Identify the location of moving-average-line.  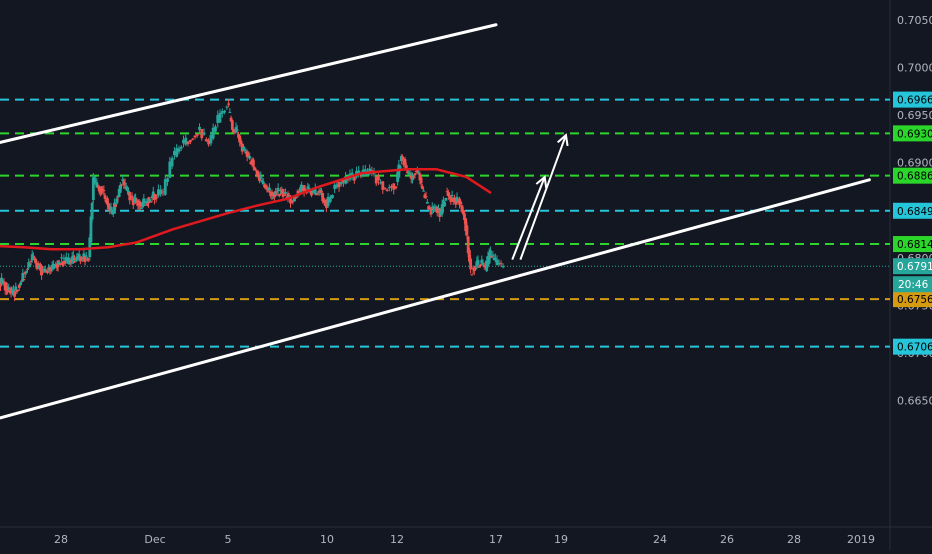
(246, 209).